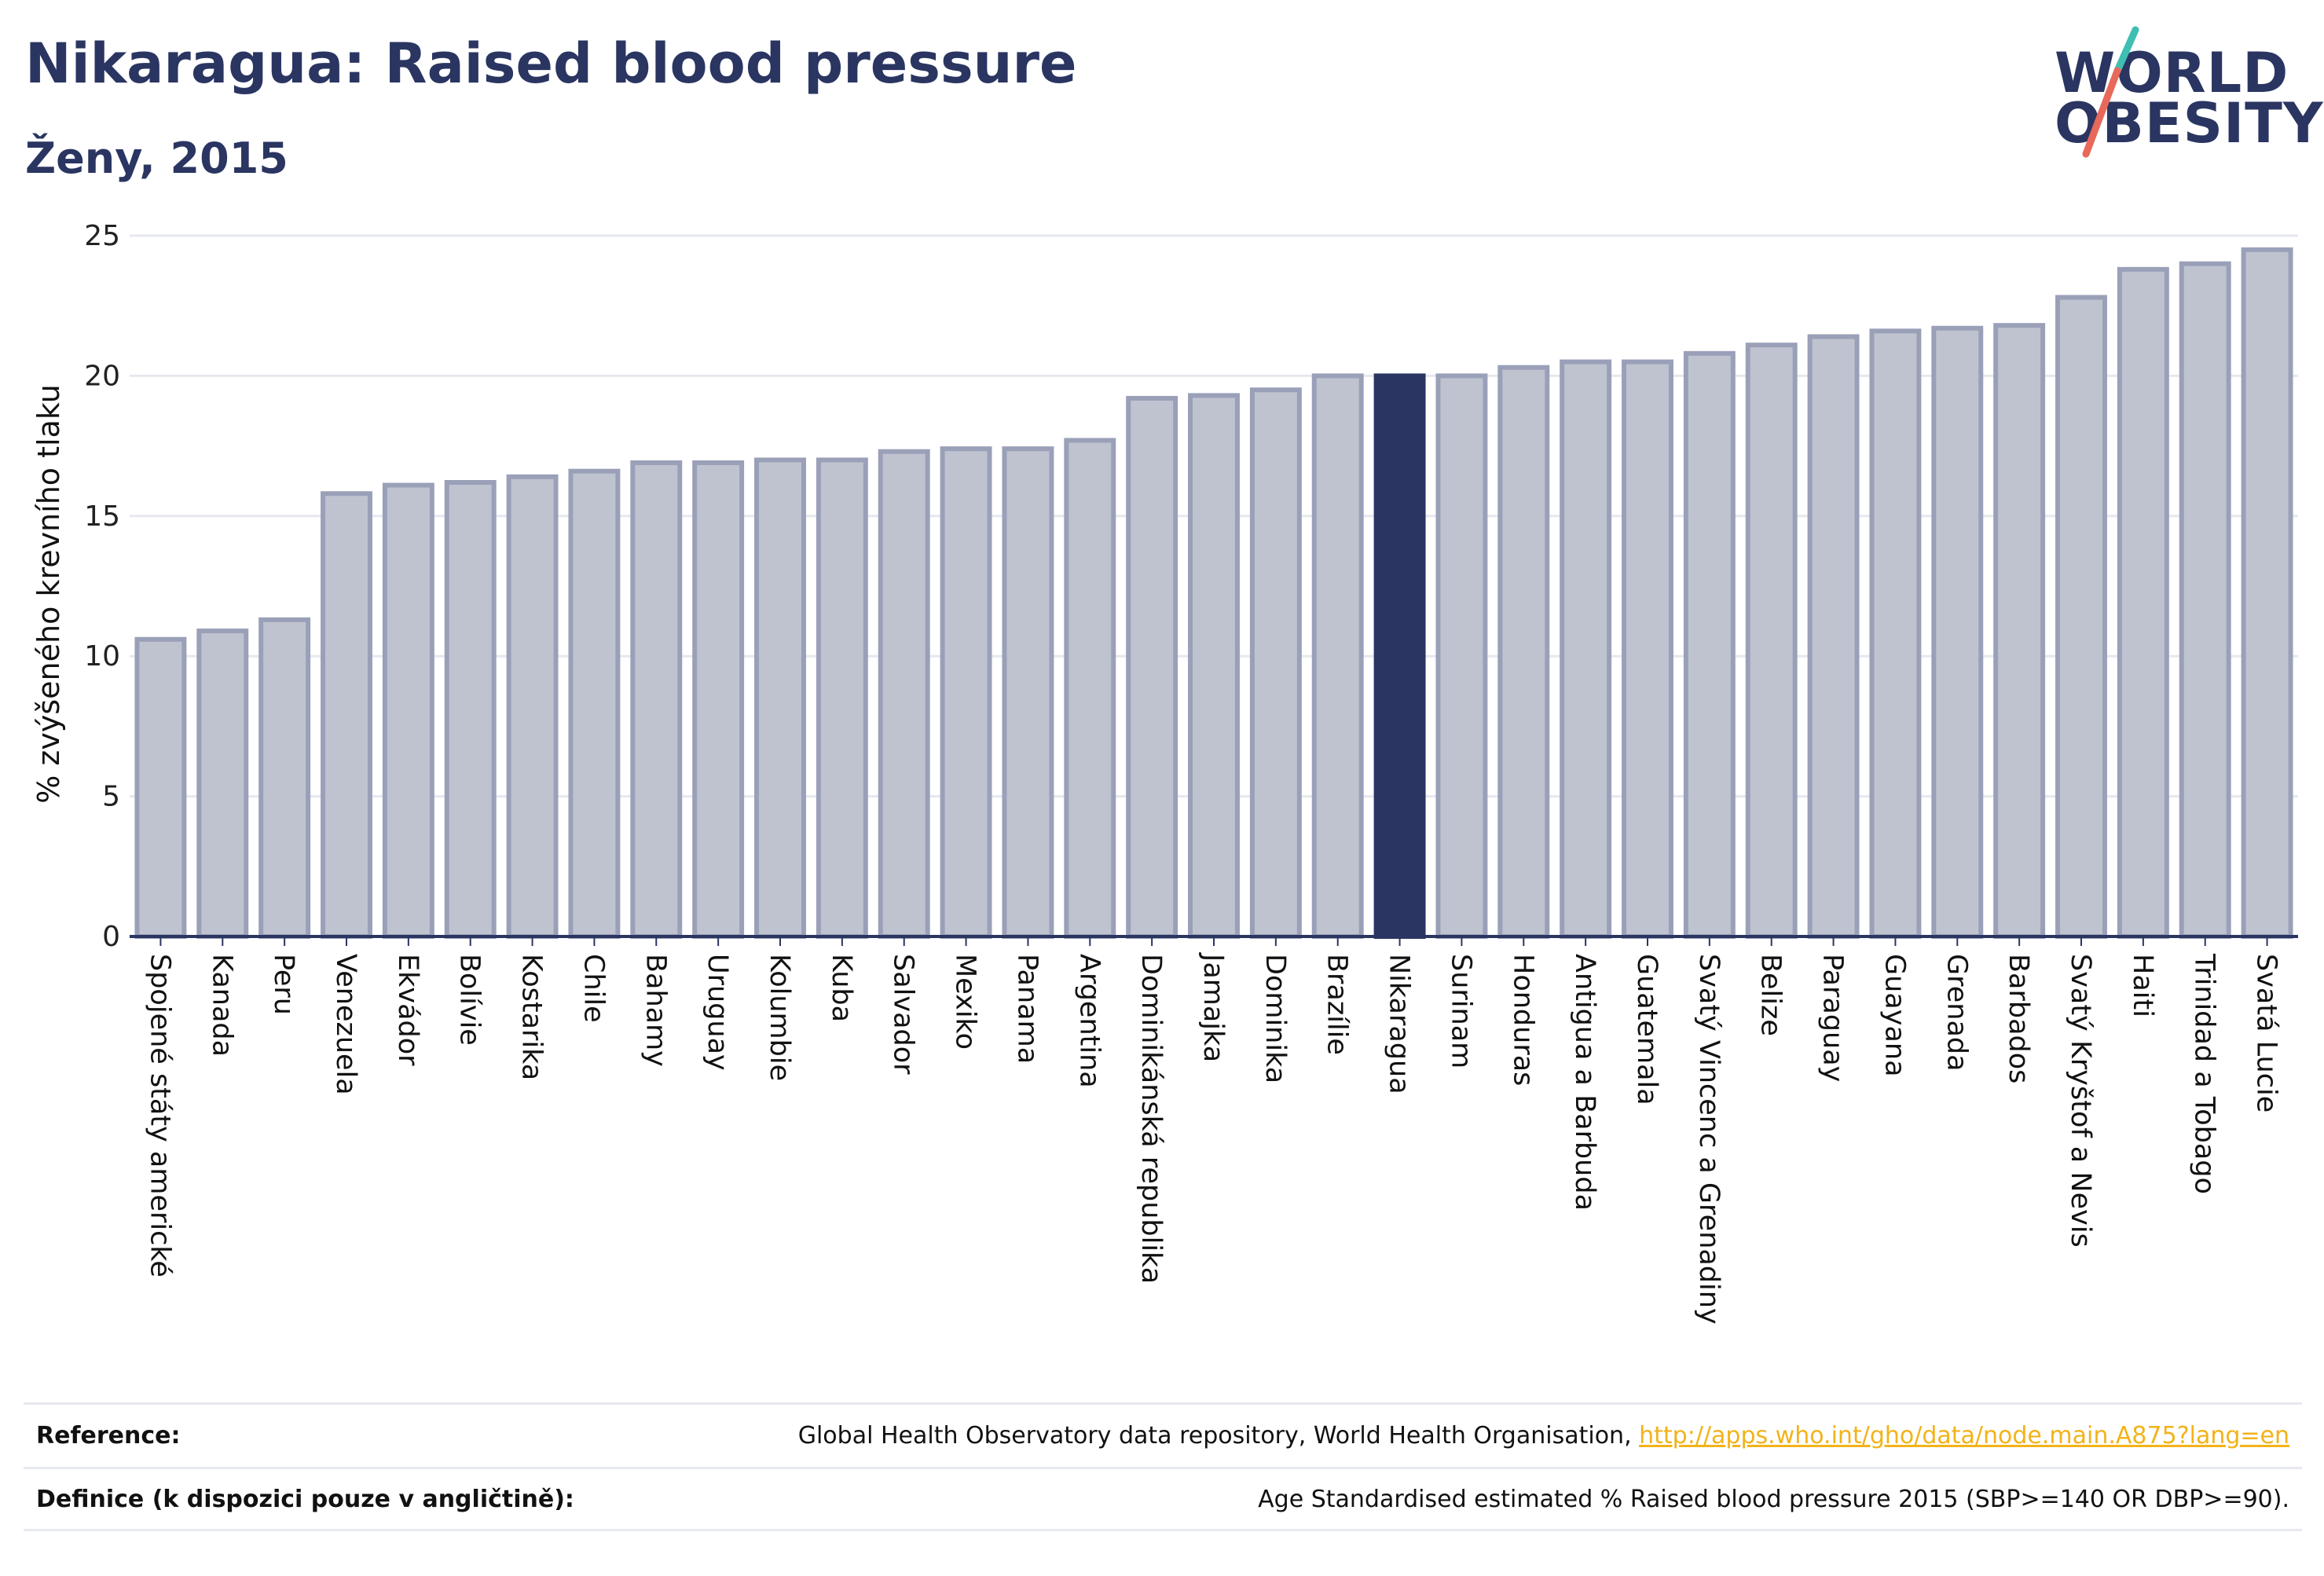 This screenshot has width=2324, height=1576. Describe the element at coordinates (111, 797) in the screenshot. I see `y-tick-label: 5` at that location.